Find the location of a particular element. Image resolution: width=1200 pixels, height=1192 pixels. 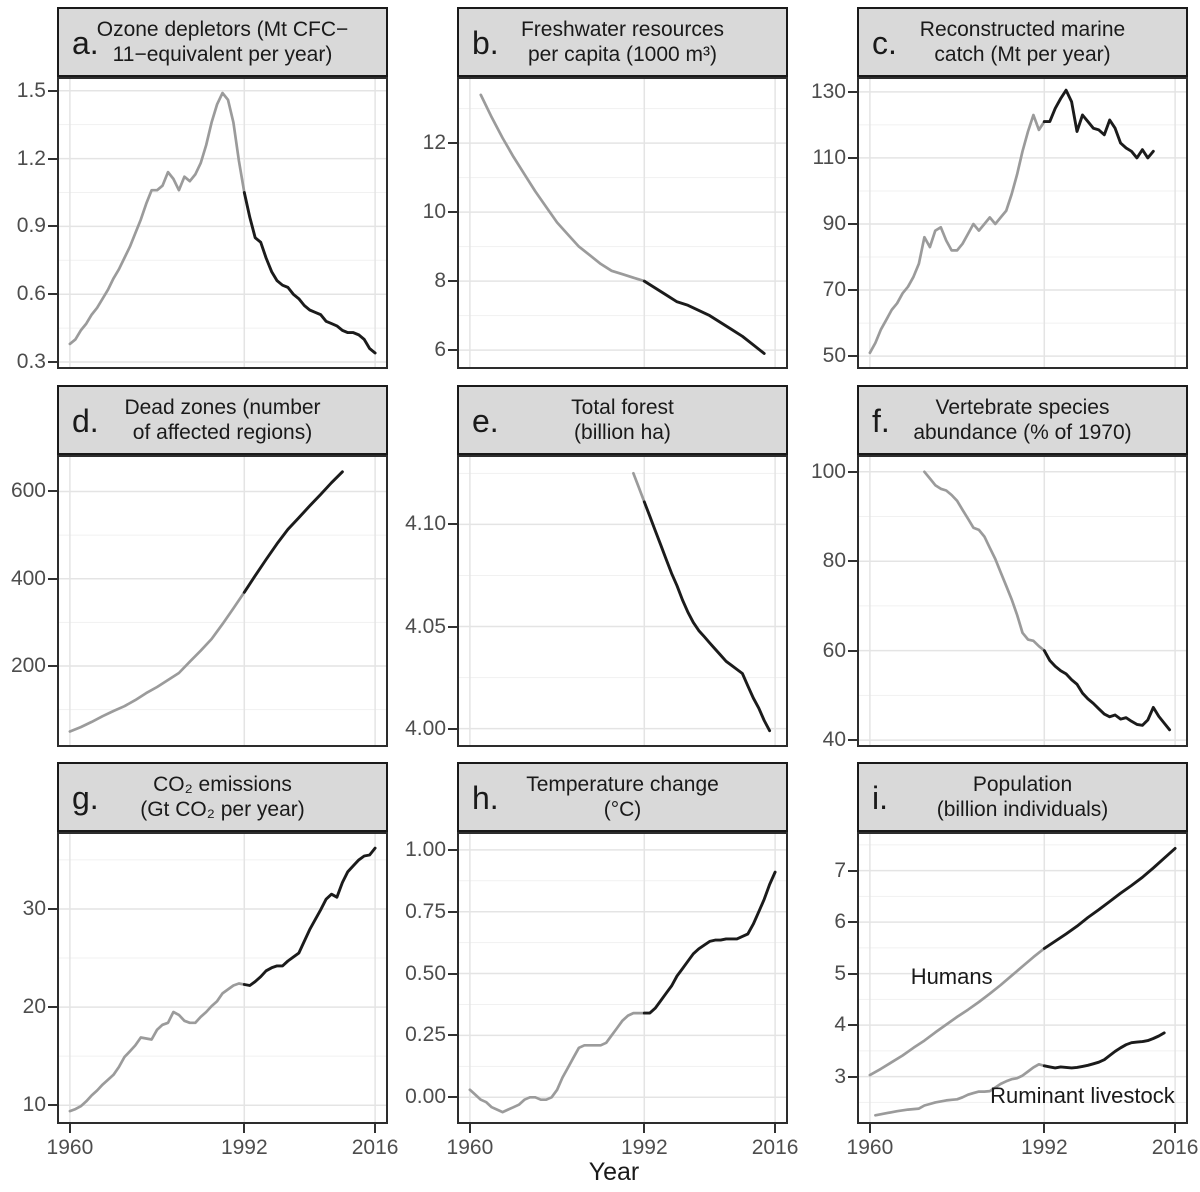

panel-f-plot: 40 60 80 100 is located at coordinates (999, 603).